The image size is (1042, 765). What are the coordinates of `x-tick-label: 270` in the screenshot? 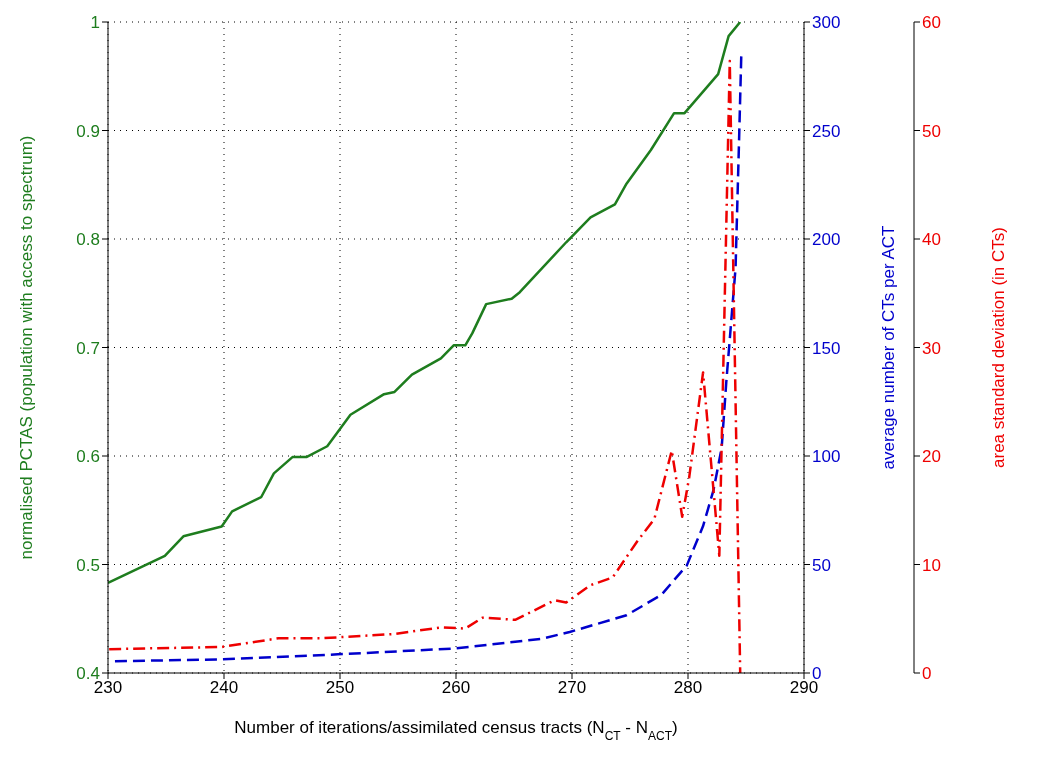 It's located at (572, 688).